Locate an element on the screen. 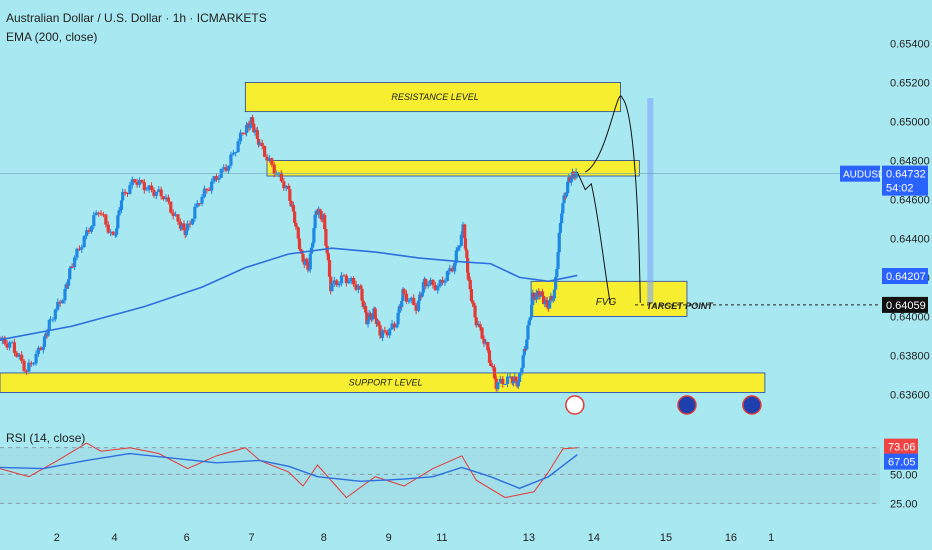 This screenshot has width=932, height=550. rsi-value-tag is located at coordinates (901, 446).